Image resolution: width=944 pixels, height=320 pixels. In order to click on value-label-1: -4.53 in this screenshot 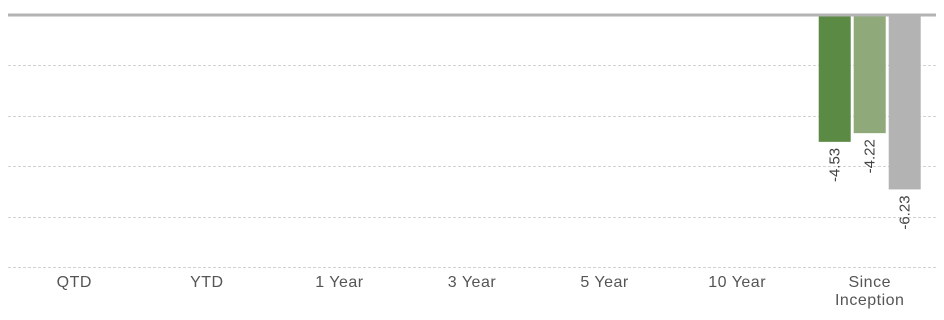, I will do `click(835, 165)`.